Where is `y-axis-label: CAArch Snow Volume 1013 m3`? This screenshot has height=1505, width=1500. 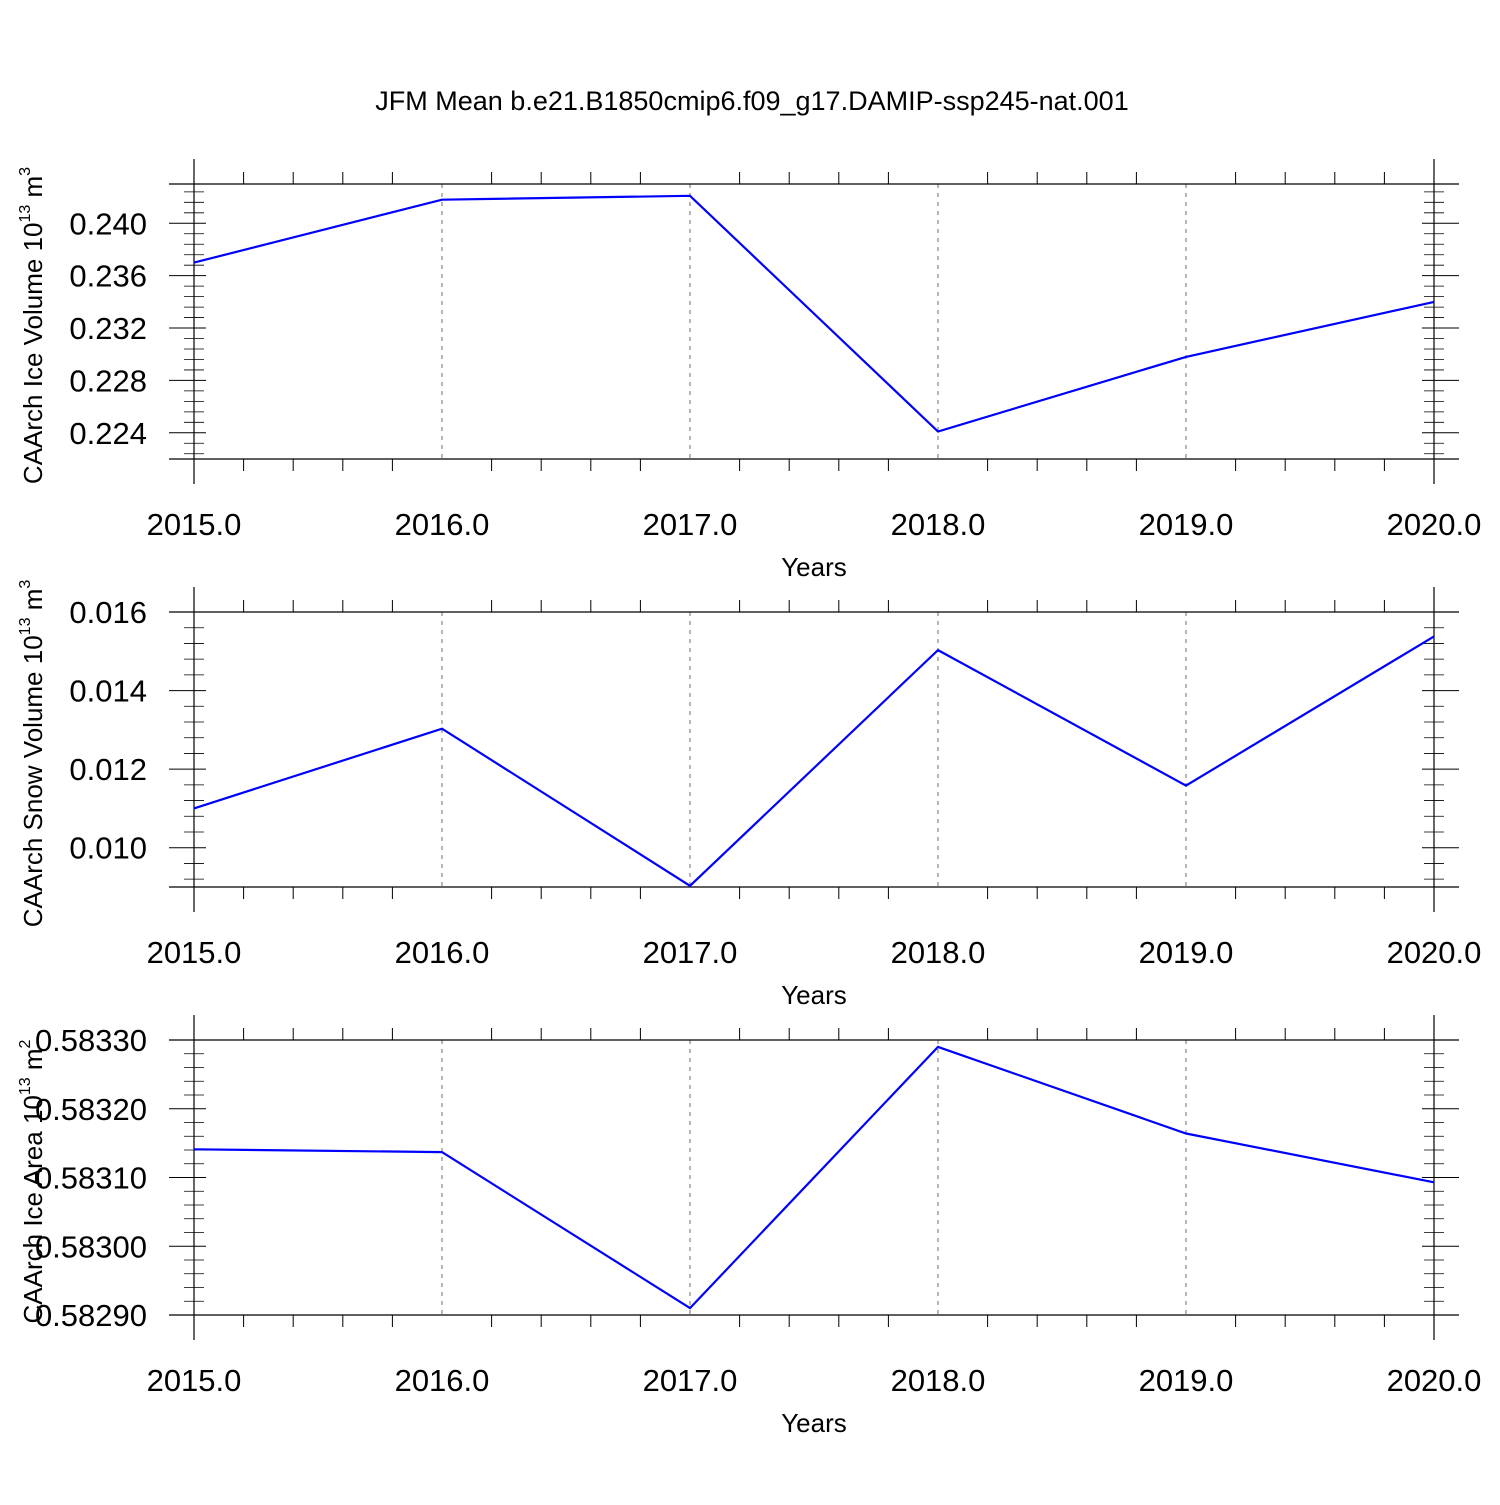
y-axis-label: CAArch Snow Volume 1013 m3 is located at coordinates (32, 754).